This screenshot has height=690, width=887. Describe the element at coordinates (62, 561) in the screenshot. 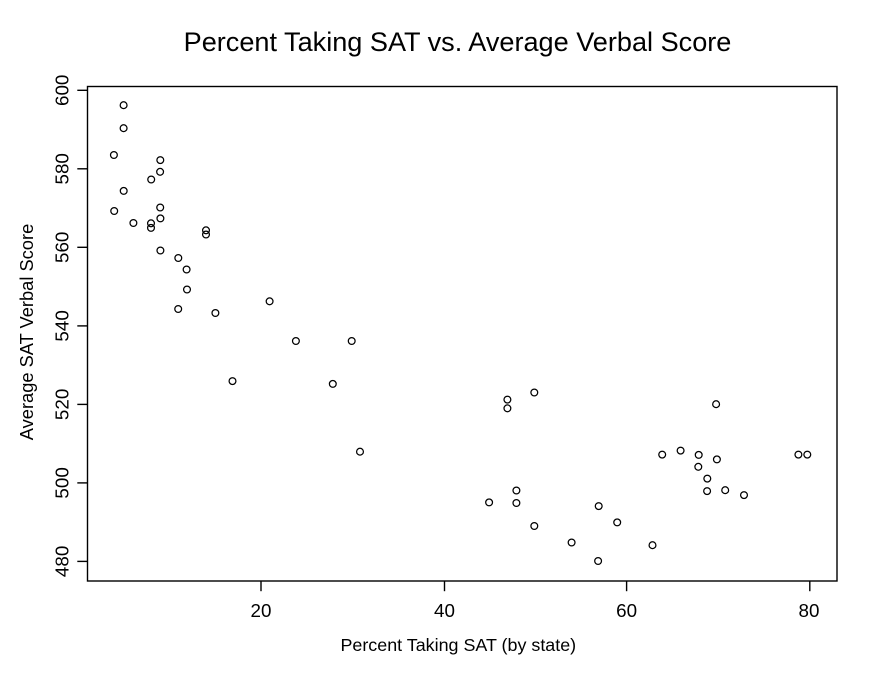

I see `svg-text: 480` at that location.